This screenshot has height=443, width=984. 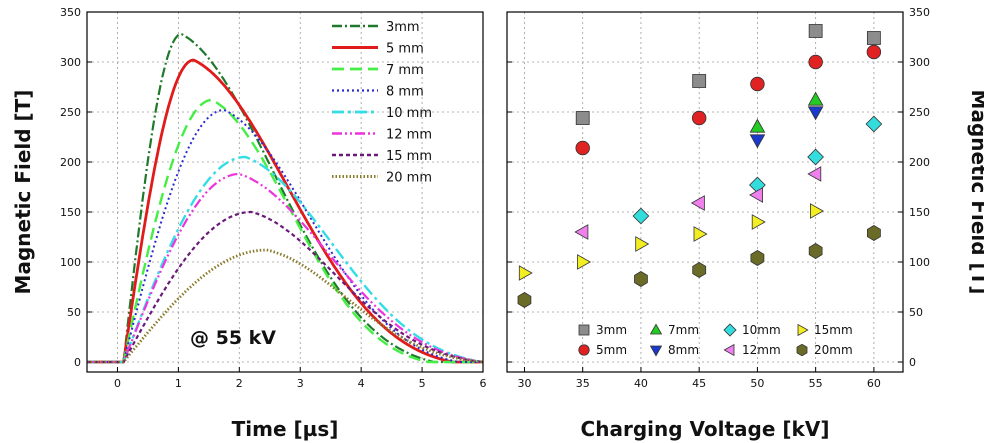 What do you see at coordinates (761, 350) in the screenshot?
I see `legend-label: 12mm` at bounding box center [761, 350].